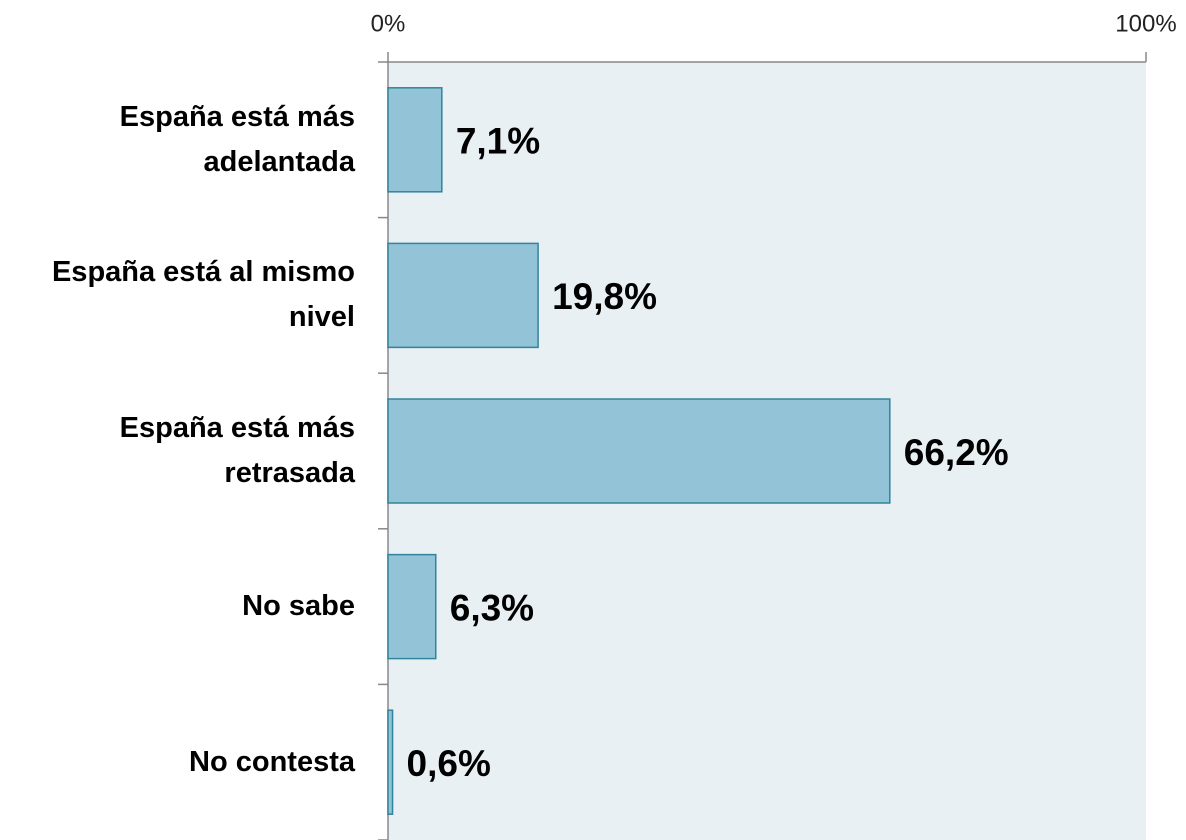  What do you see at coordinates (177, 607) in the screenshot?
I see `category-label: No sabe` at bounding box center [177, 607].